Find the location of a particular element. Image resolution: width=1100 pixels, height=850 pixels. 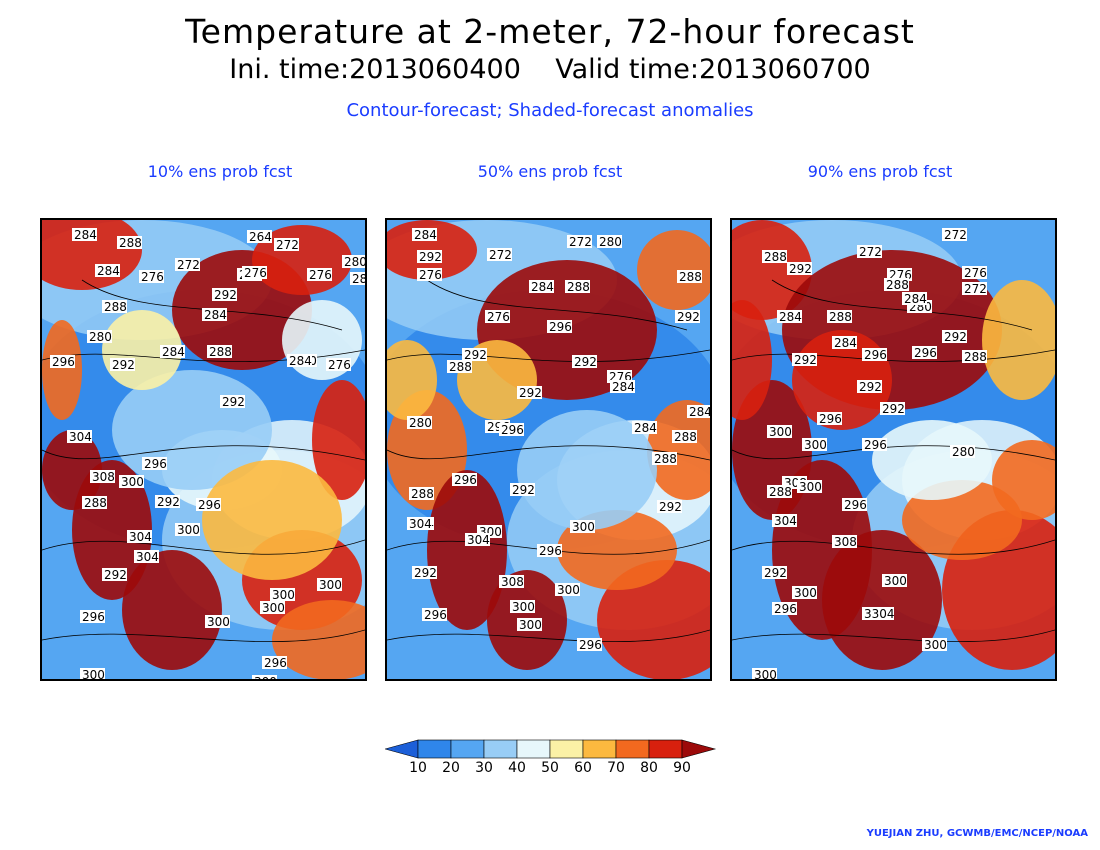

contour-label: 280 is located at coordinates (609, 242).